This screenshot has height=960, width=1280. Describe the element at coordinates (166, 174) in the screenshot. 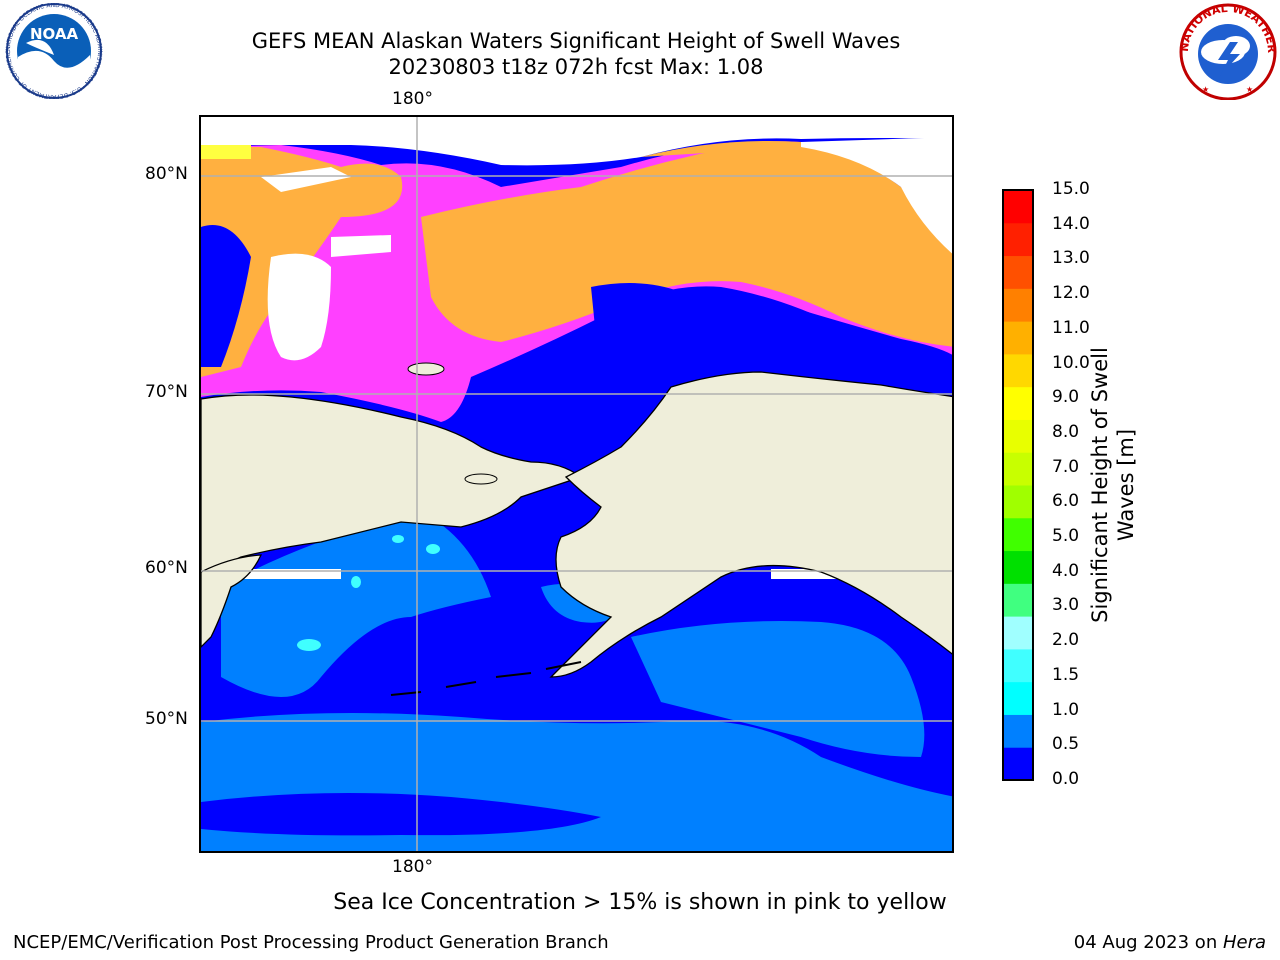

I see `lat-label-80n: 80°N` at that location.